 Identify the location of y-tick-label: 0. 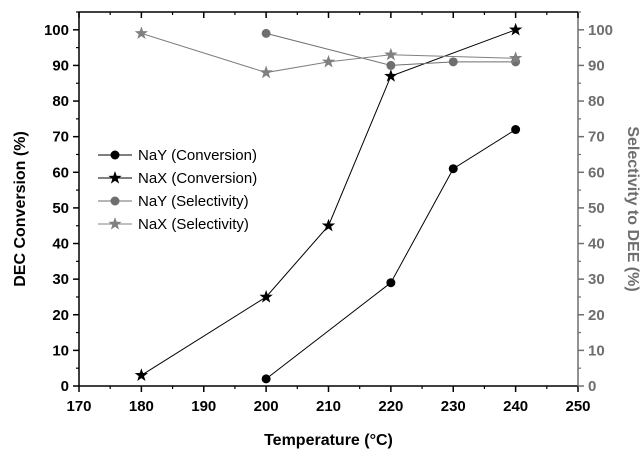
(65, 386).